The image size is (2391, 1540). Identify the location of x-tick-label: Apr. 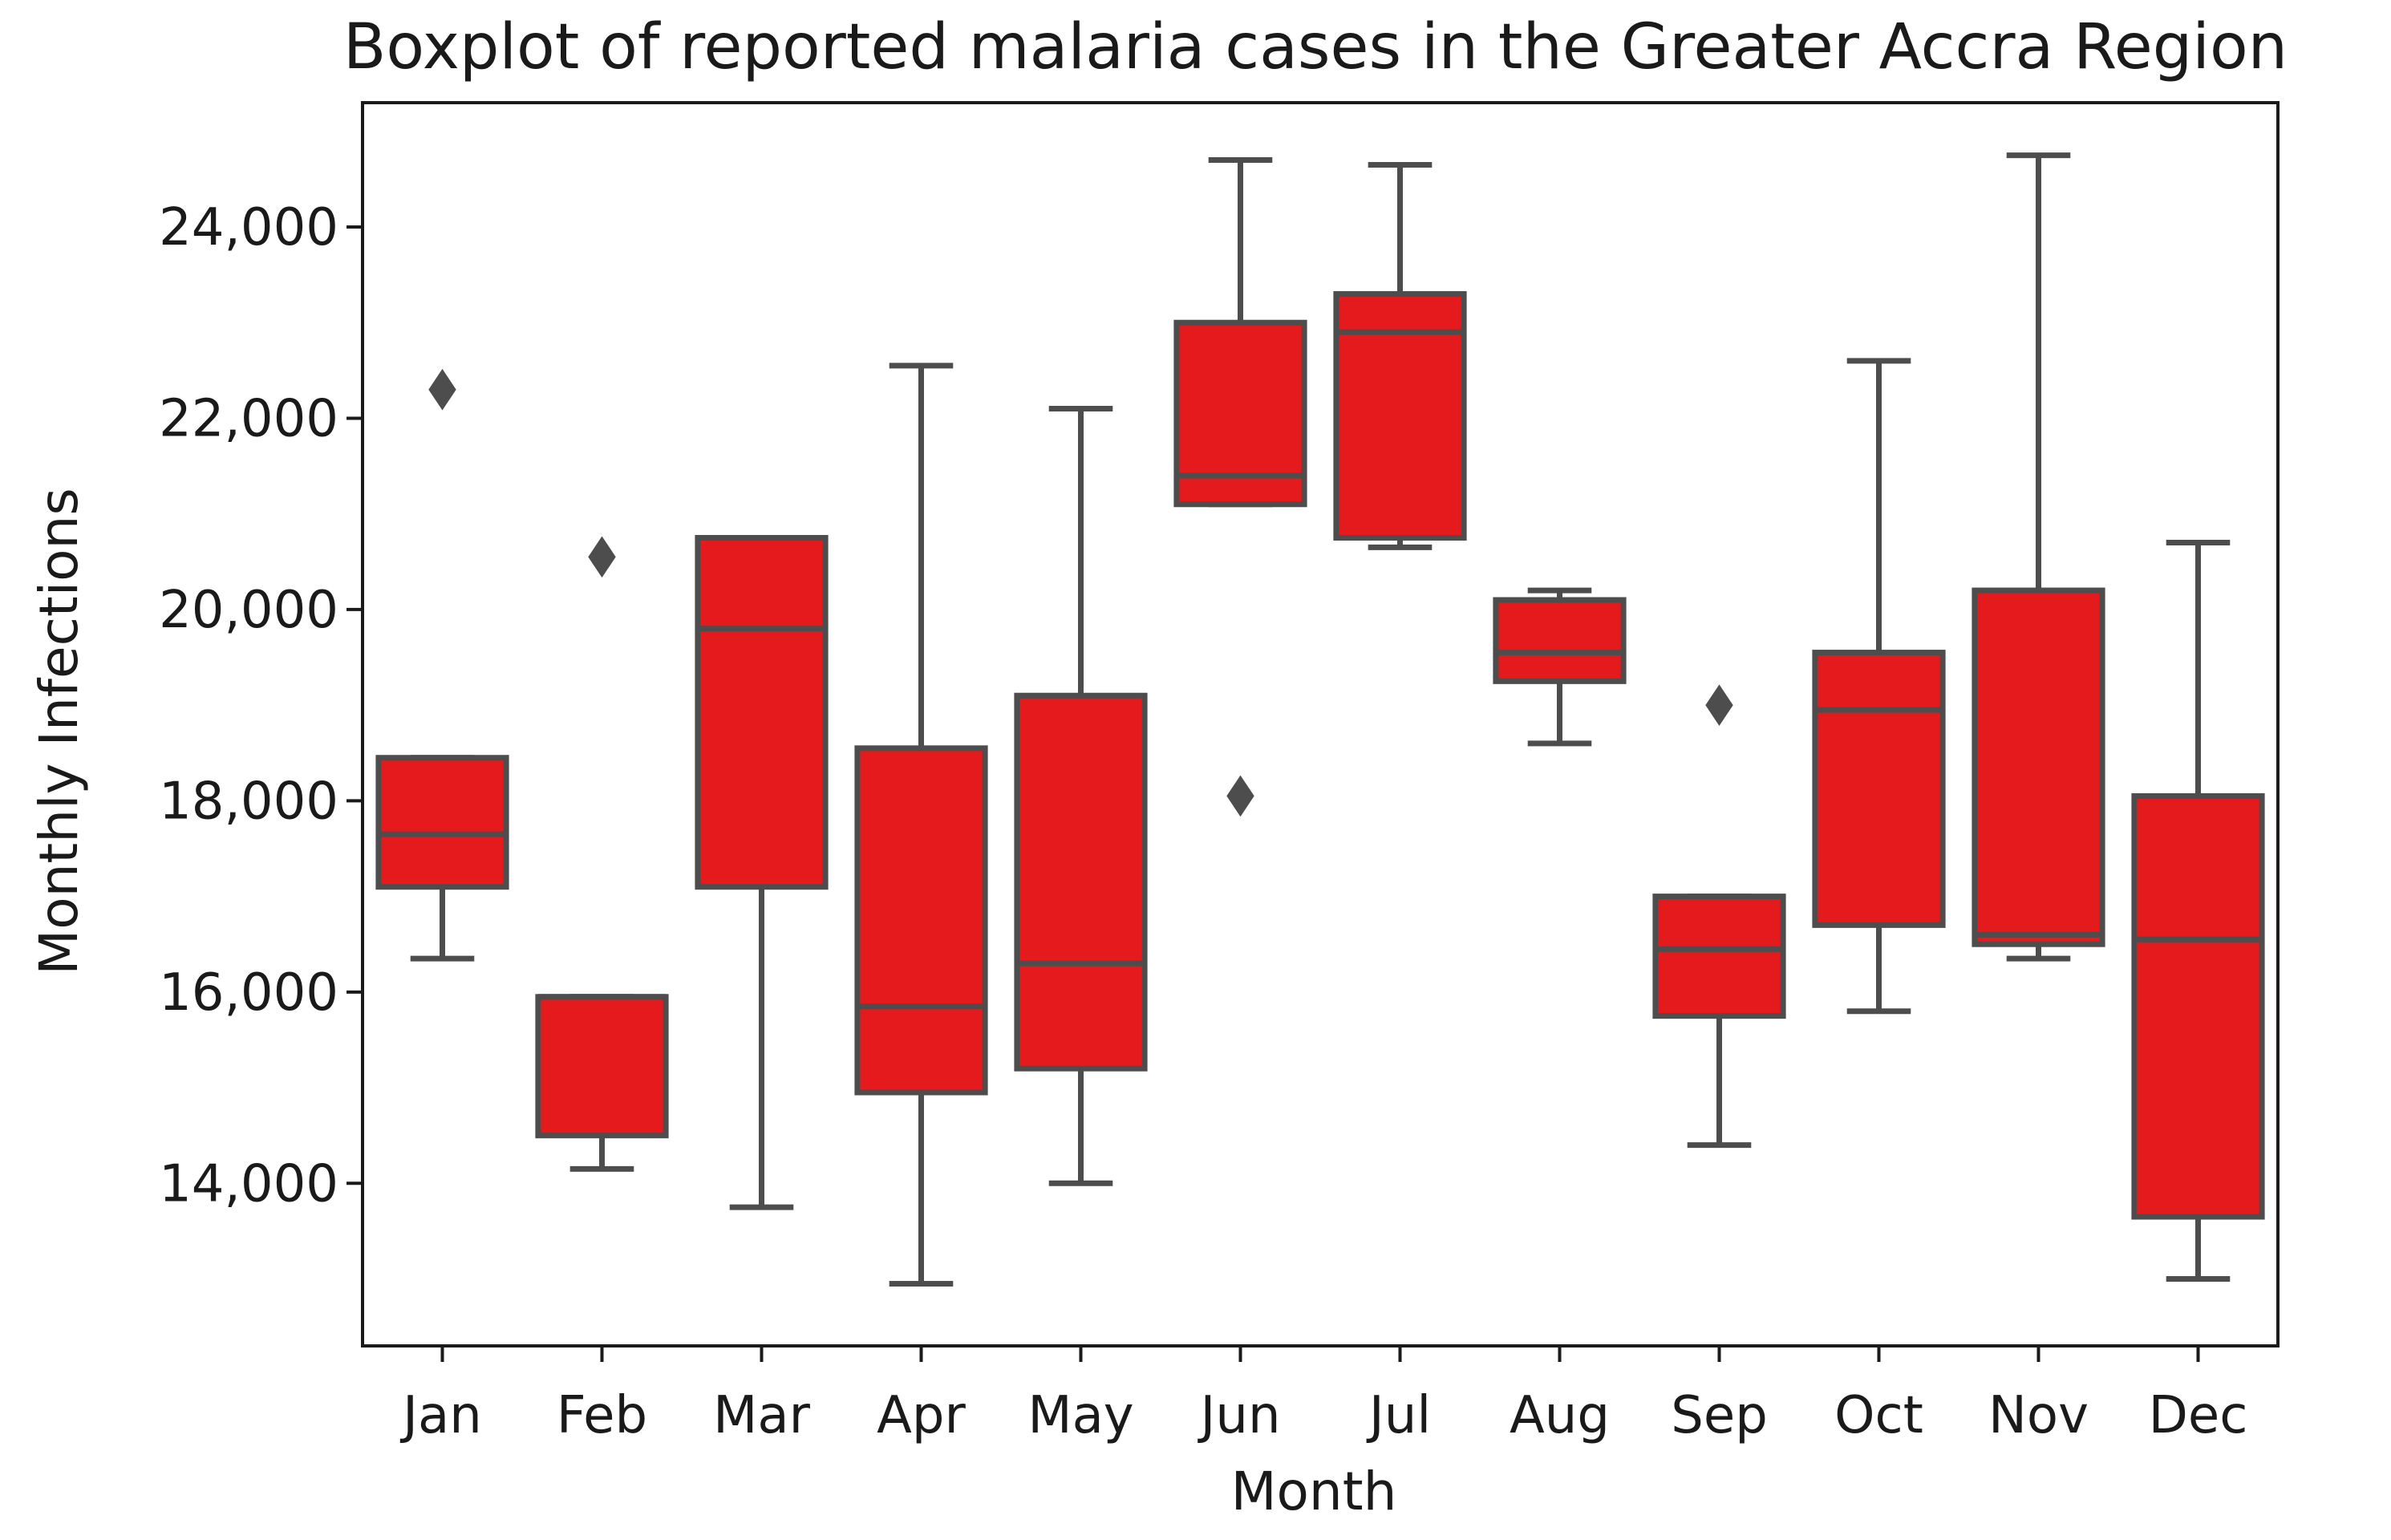
(921, 1416).